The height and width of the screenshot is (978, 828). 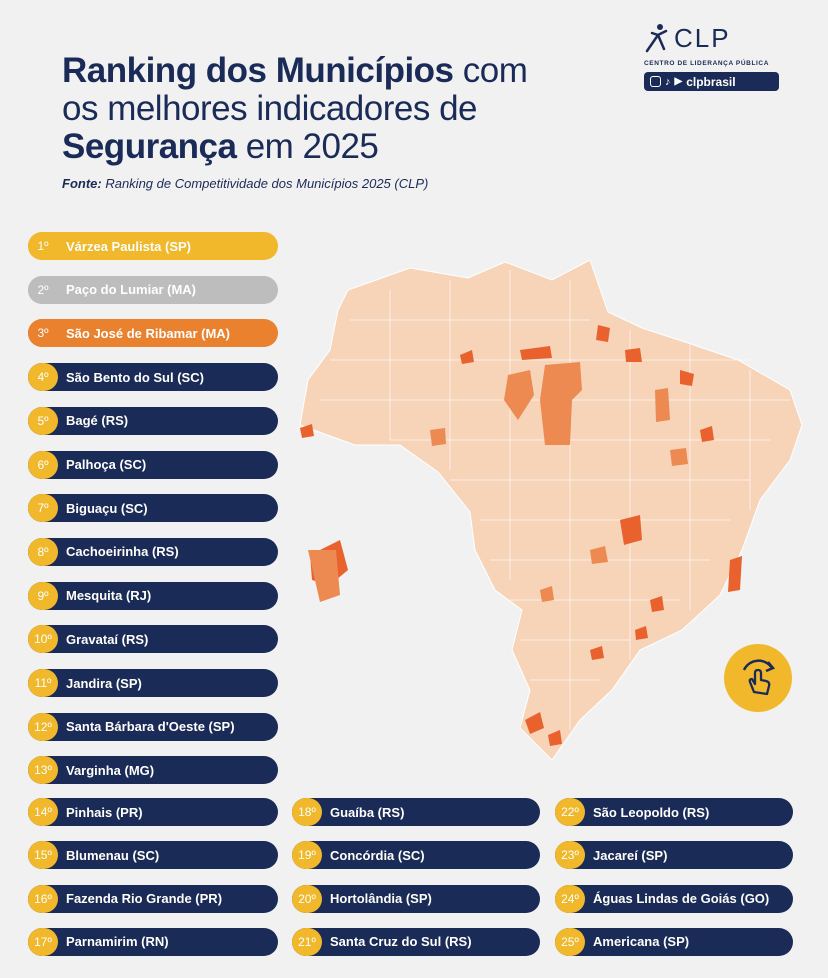 What do you see at coordinates (307, 898) in the screenshot?
I see `ranking-position: 20º` at bounding box center [307, 898].